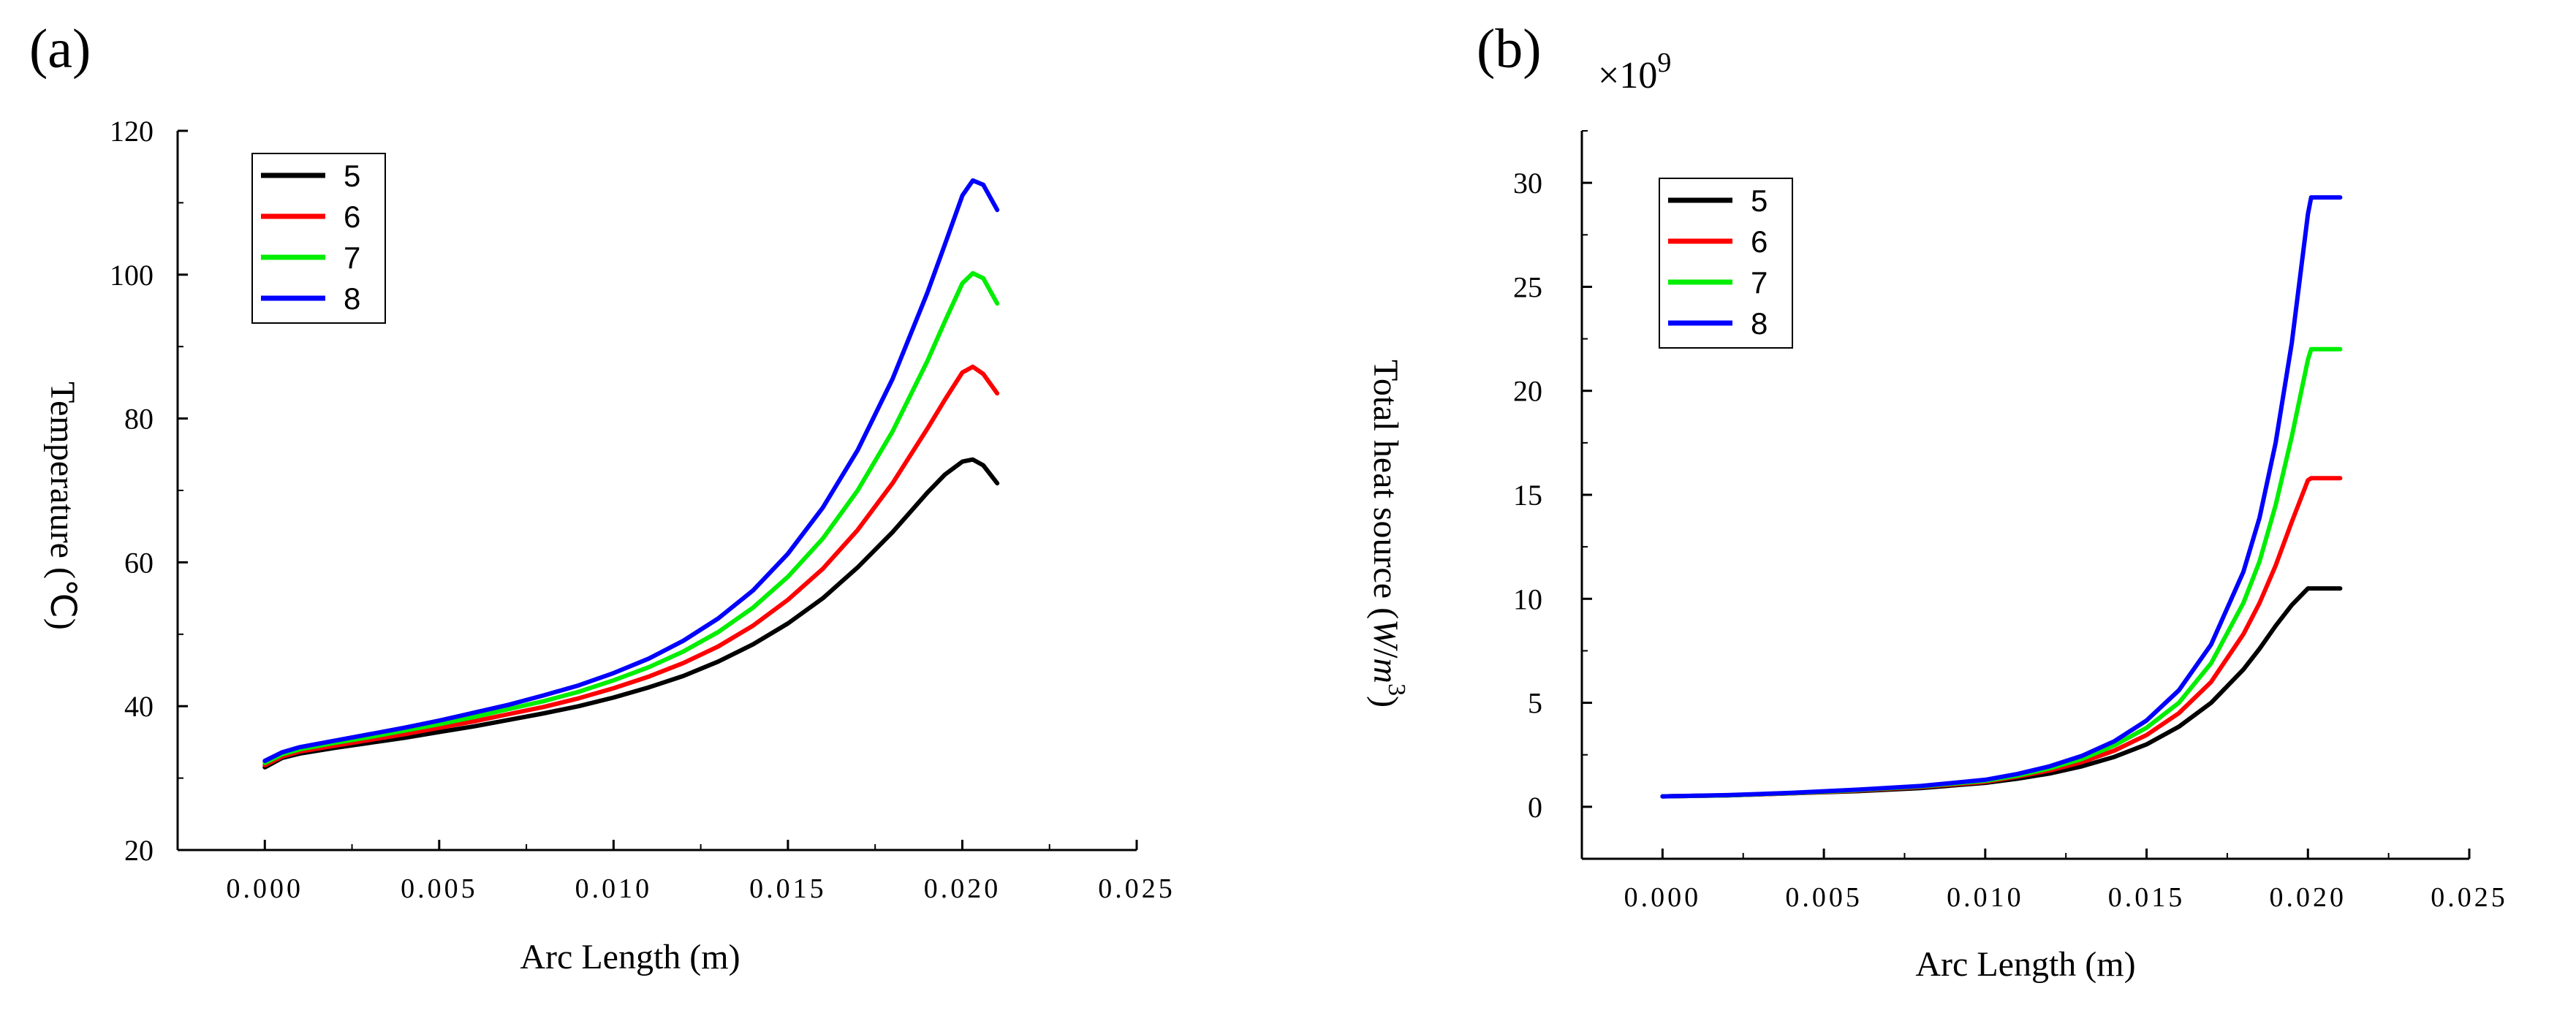 Image resolution: width=2576 pixels, height=1013 pixels. I want to click on panel-b-label: (b), so click(1509, 49).